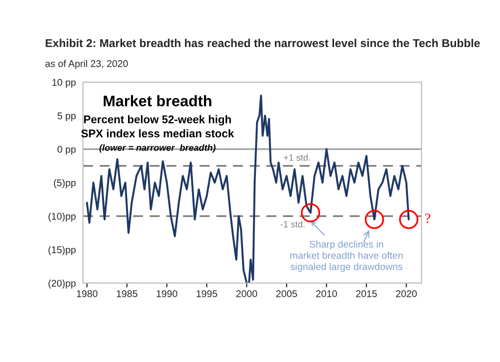  I want to click on ref-line-label: +1 std., so click(297, 157).